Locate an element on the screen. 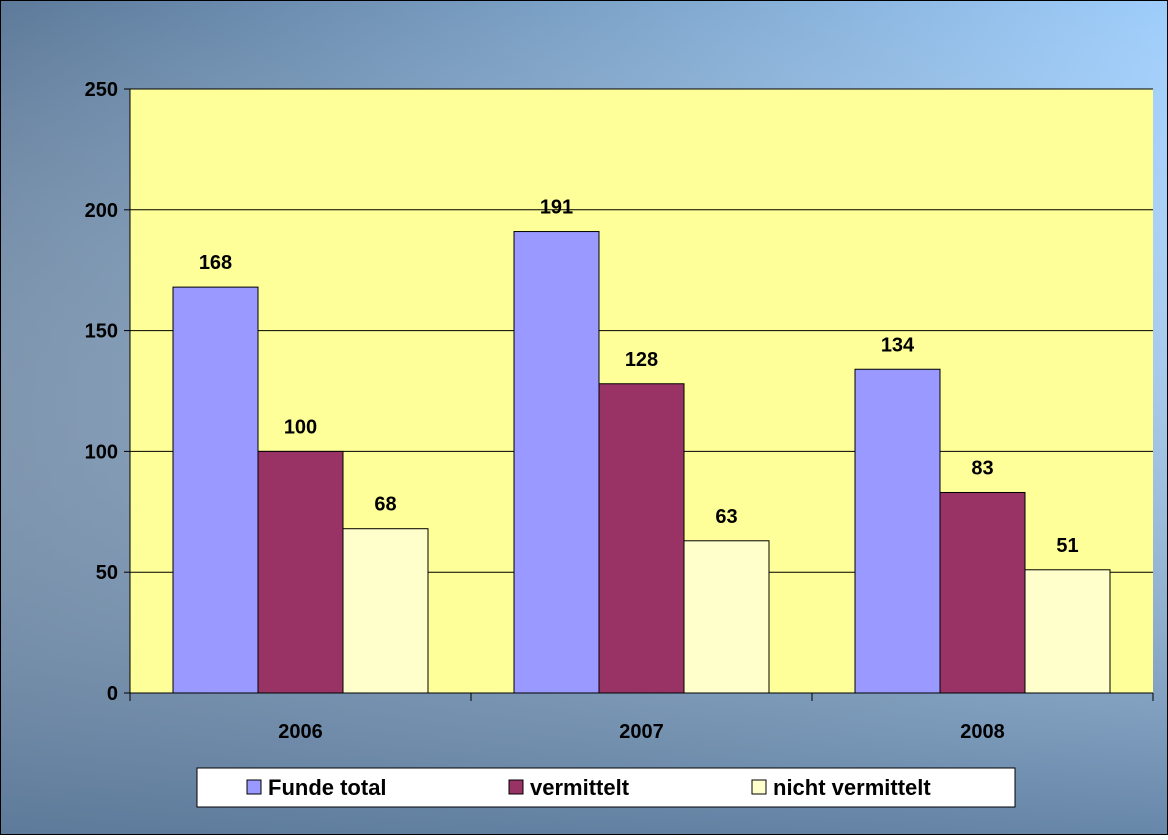 The height and width of the screenshot is (840, 1168). legend-label: vermittelt is located at coordinates (580, 787).